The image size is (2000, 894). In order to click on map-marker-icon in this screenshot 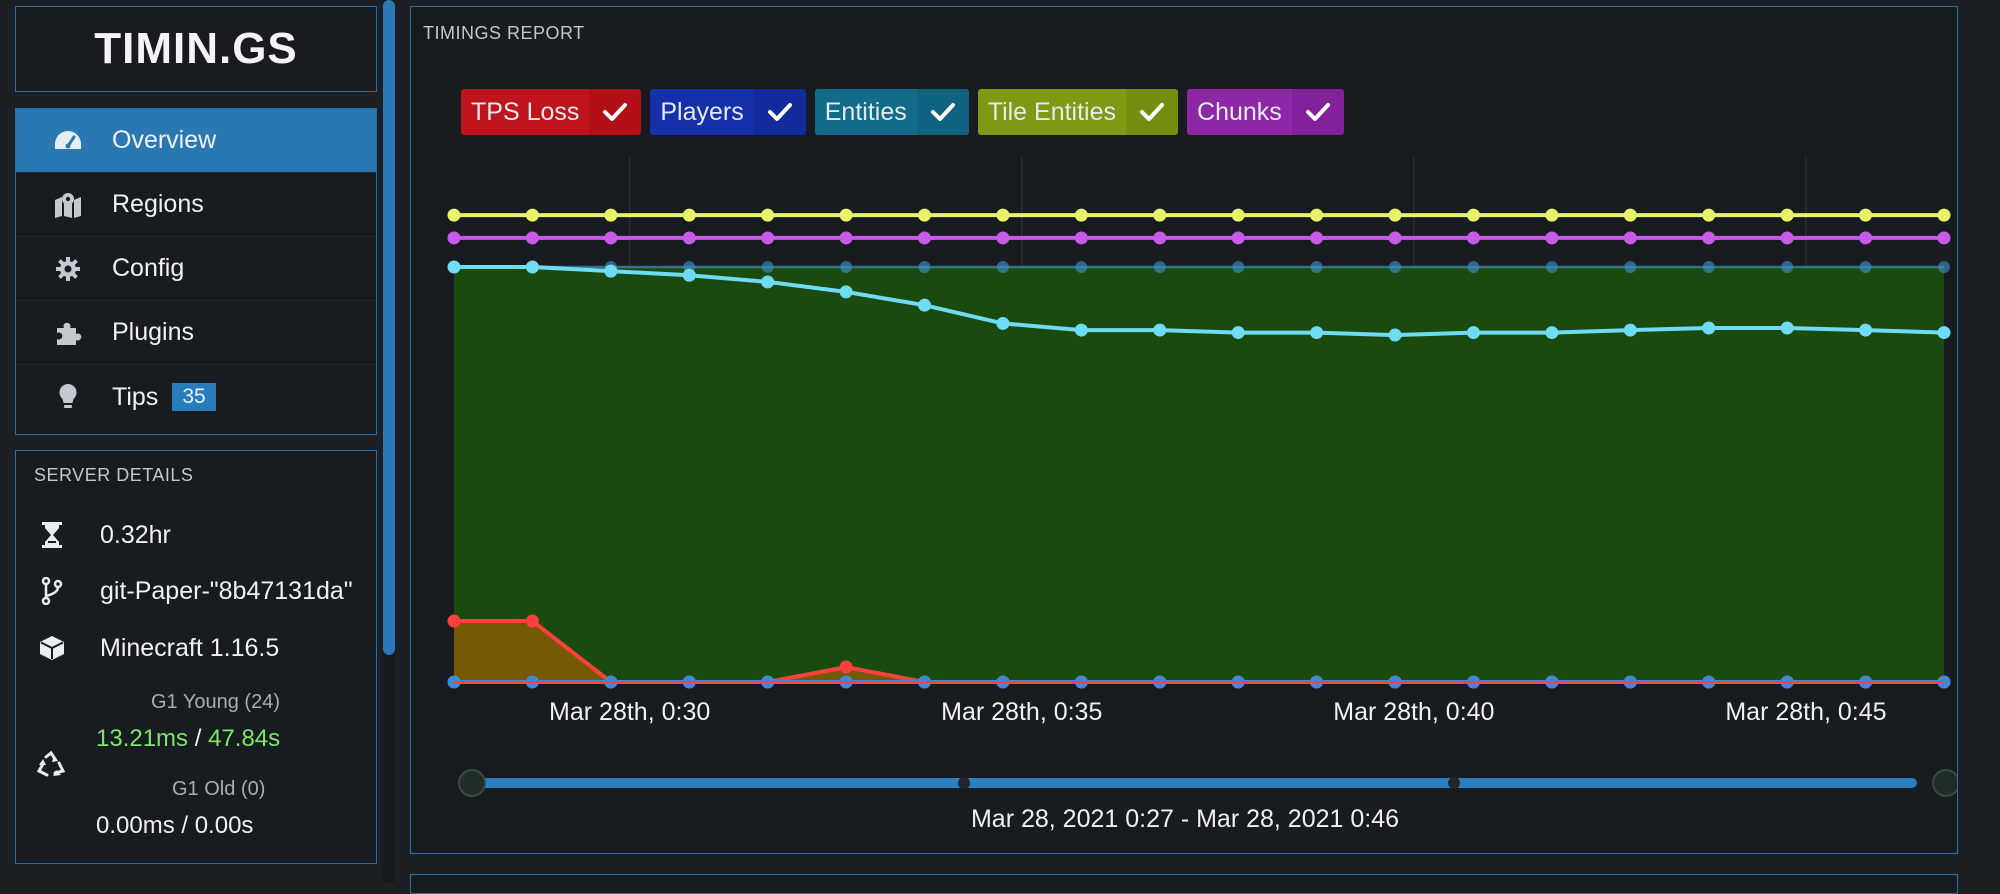, I will do `click(68, 205)`.